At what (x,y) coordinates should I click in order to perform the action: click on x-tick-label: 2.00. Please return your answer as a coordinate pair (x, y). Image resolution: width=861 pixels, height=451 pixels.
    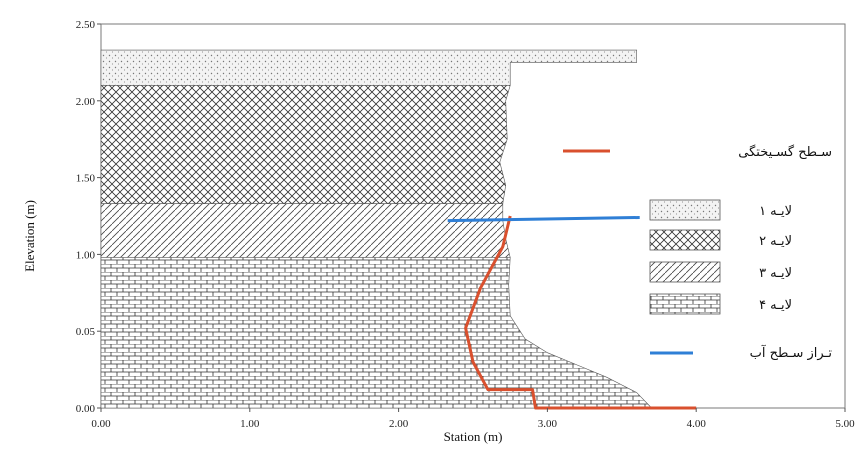
    Looking at the image, I should click on (399, 424).